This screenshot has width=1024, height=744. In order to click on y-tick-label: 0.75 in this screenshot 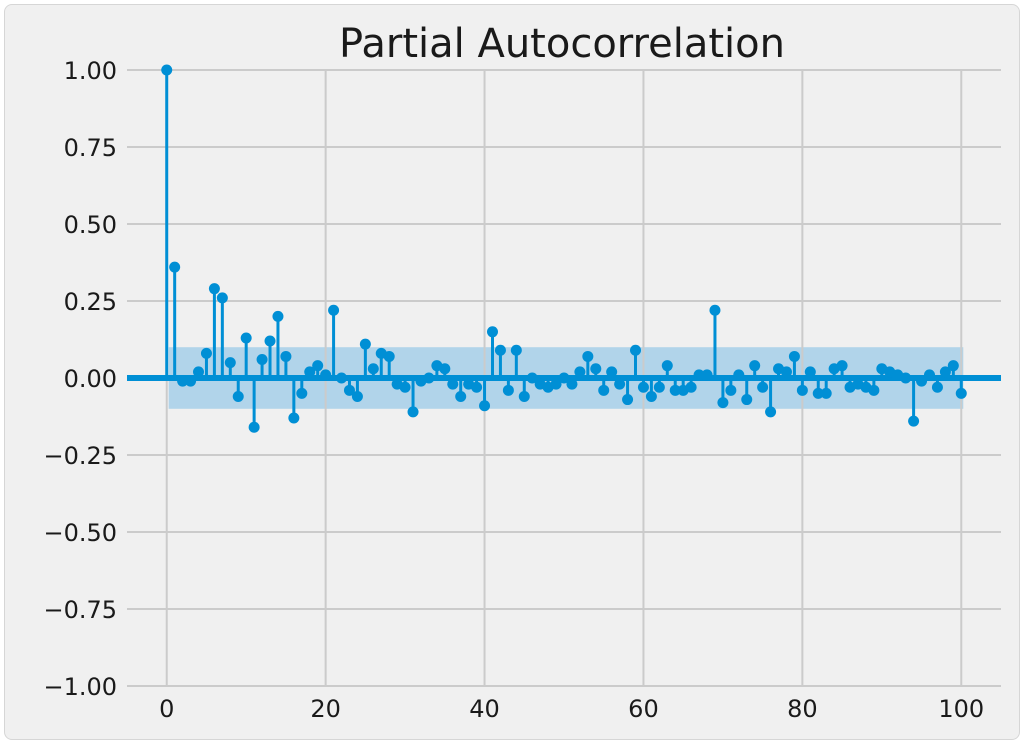, I will do `click(90, 148)`.